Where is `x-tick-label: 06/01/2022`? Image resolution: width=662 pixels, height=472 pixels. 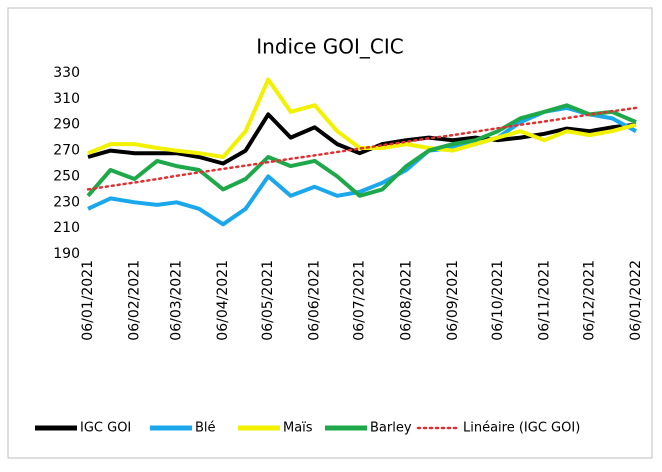
x-tick-label: 06/01/2022 is located at coordinates (636, 300).